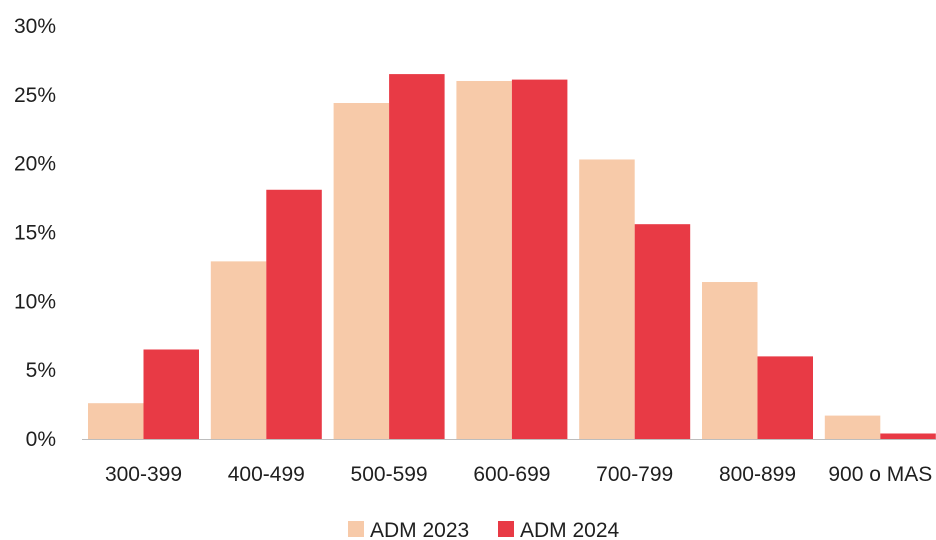 This screenshot has width=936, height=540. I want to click on legend-swatch-adm-2023, so click(356, 529).